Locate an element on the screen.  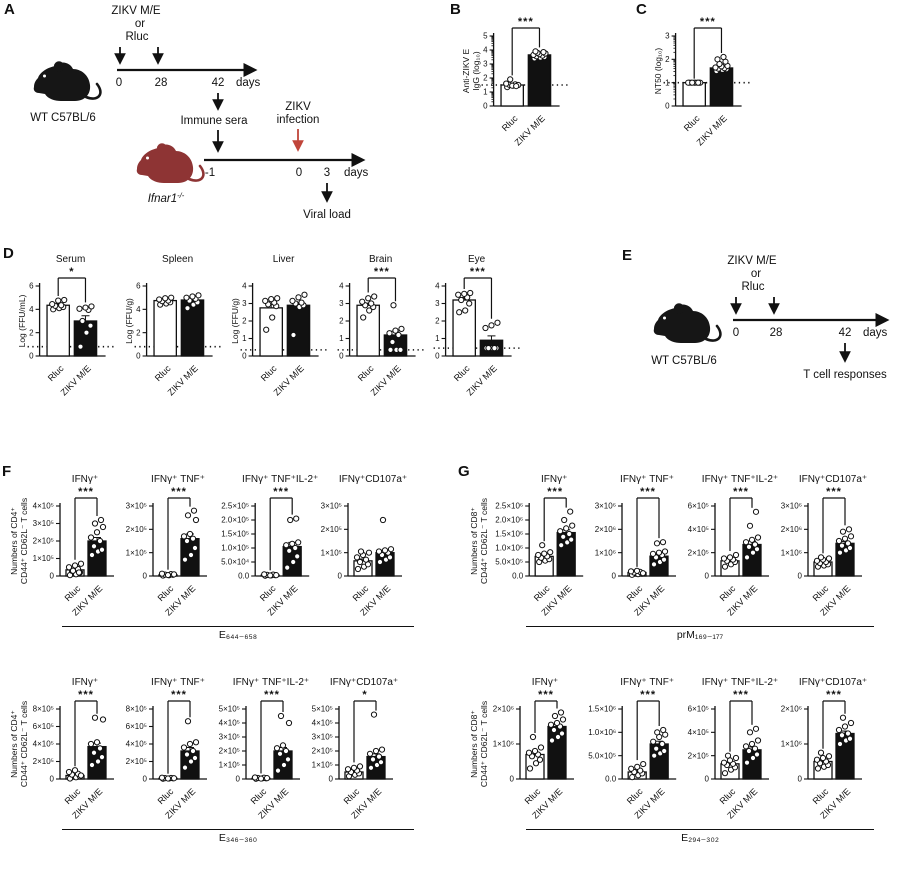
tl1-tick-42: 42 is located at coordinates (218, 83).